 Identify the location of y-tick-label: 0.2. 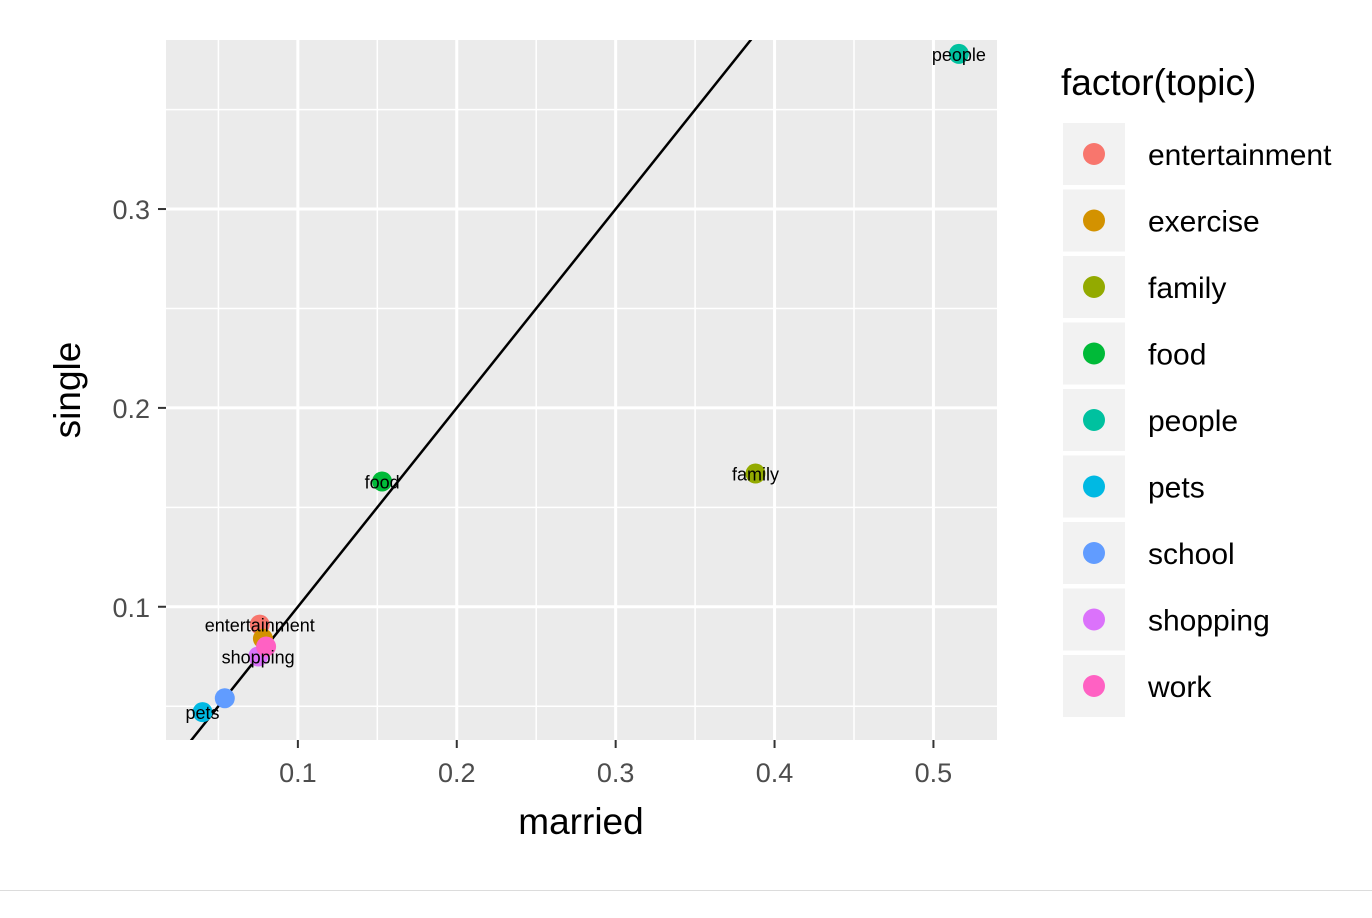
(131, 409).